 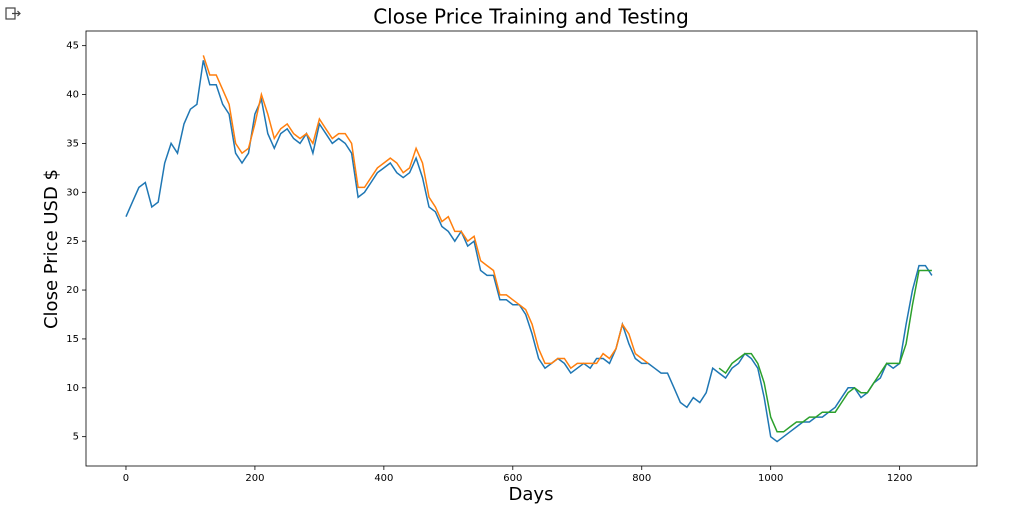 What do you see at coordinates (770, 478) in the screenshot?
I see `x-tick-label: 1000` at bounding box center [770, 478].